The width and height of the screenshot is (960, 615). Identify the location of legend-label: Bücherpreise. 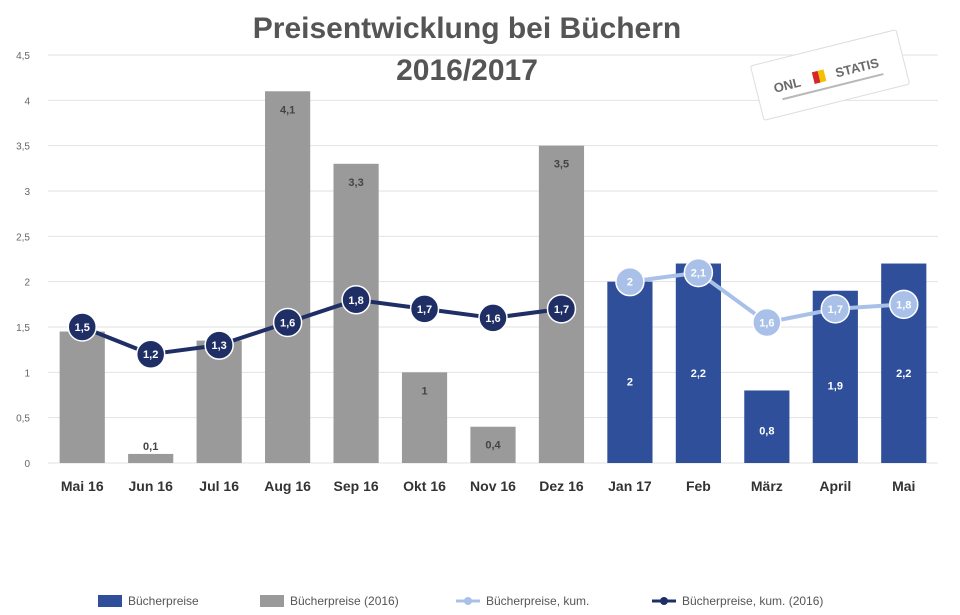
(163, 601).